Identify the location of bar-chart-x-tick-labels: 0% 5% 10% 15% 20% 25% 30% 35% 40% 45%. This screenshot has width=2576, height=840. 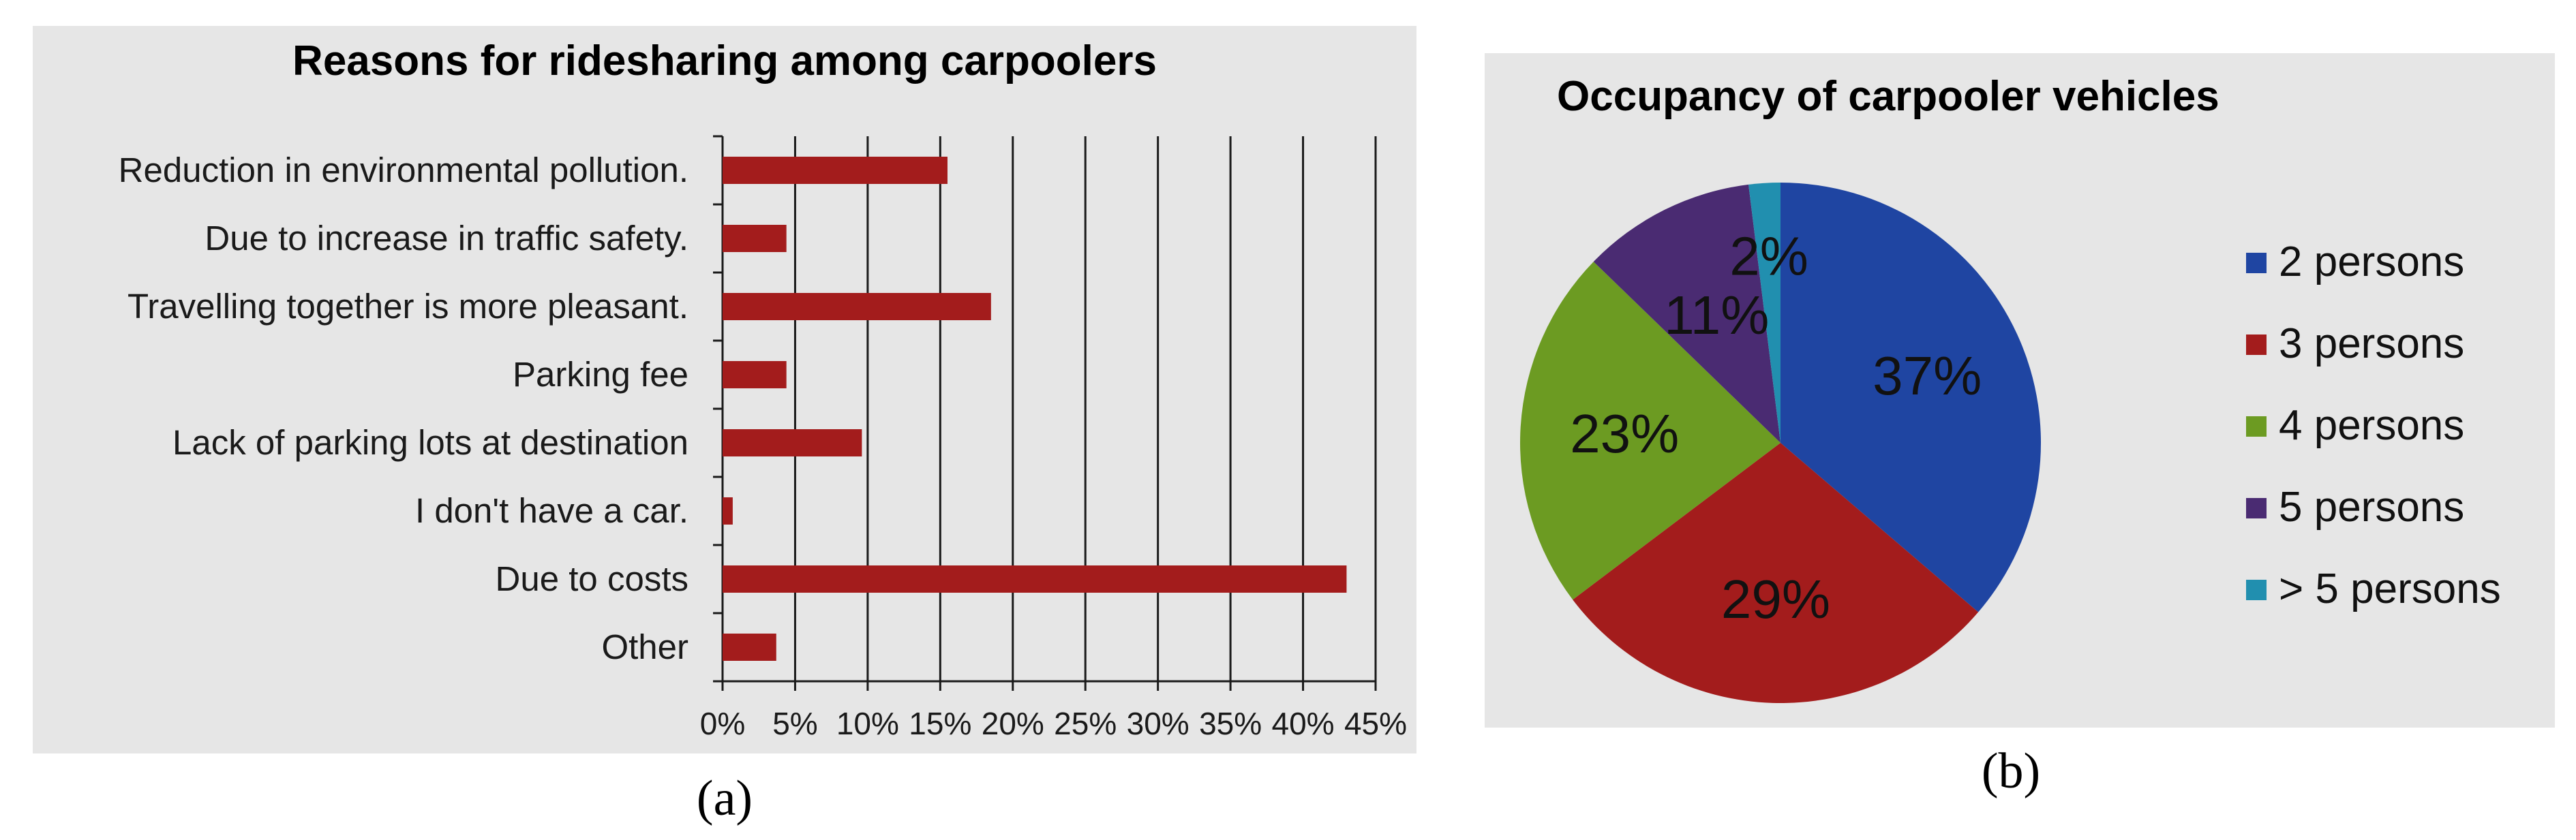
(1054, 723).